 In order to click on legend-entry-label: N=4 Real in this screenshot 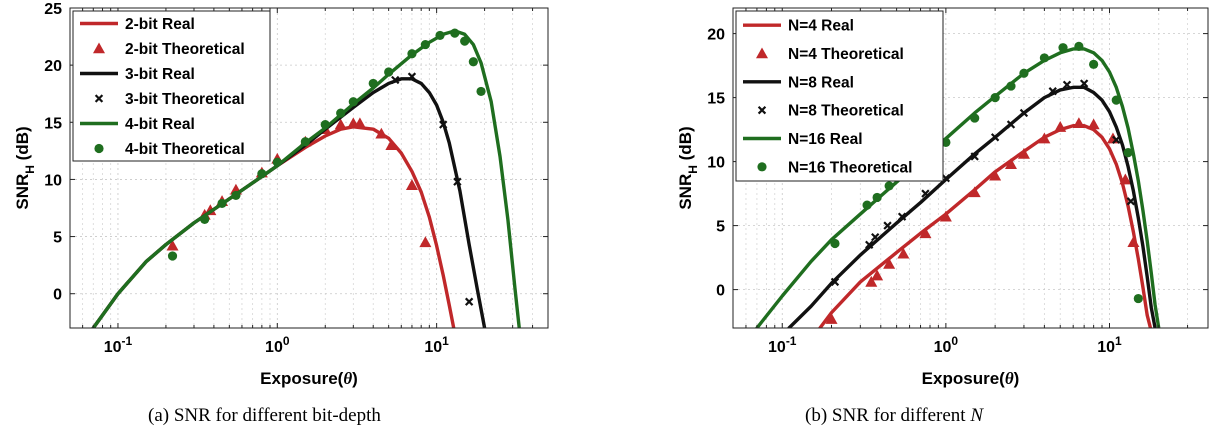, I will do `click(821, 26)`.